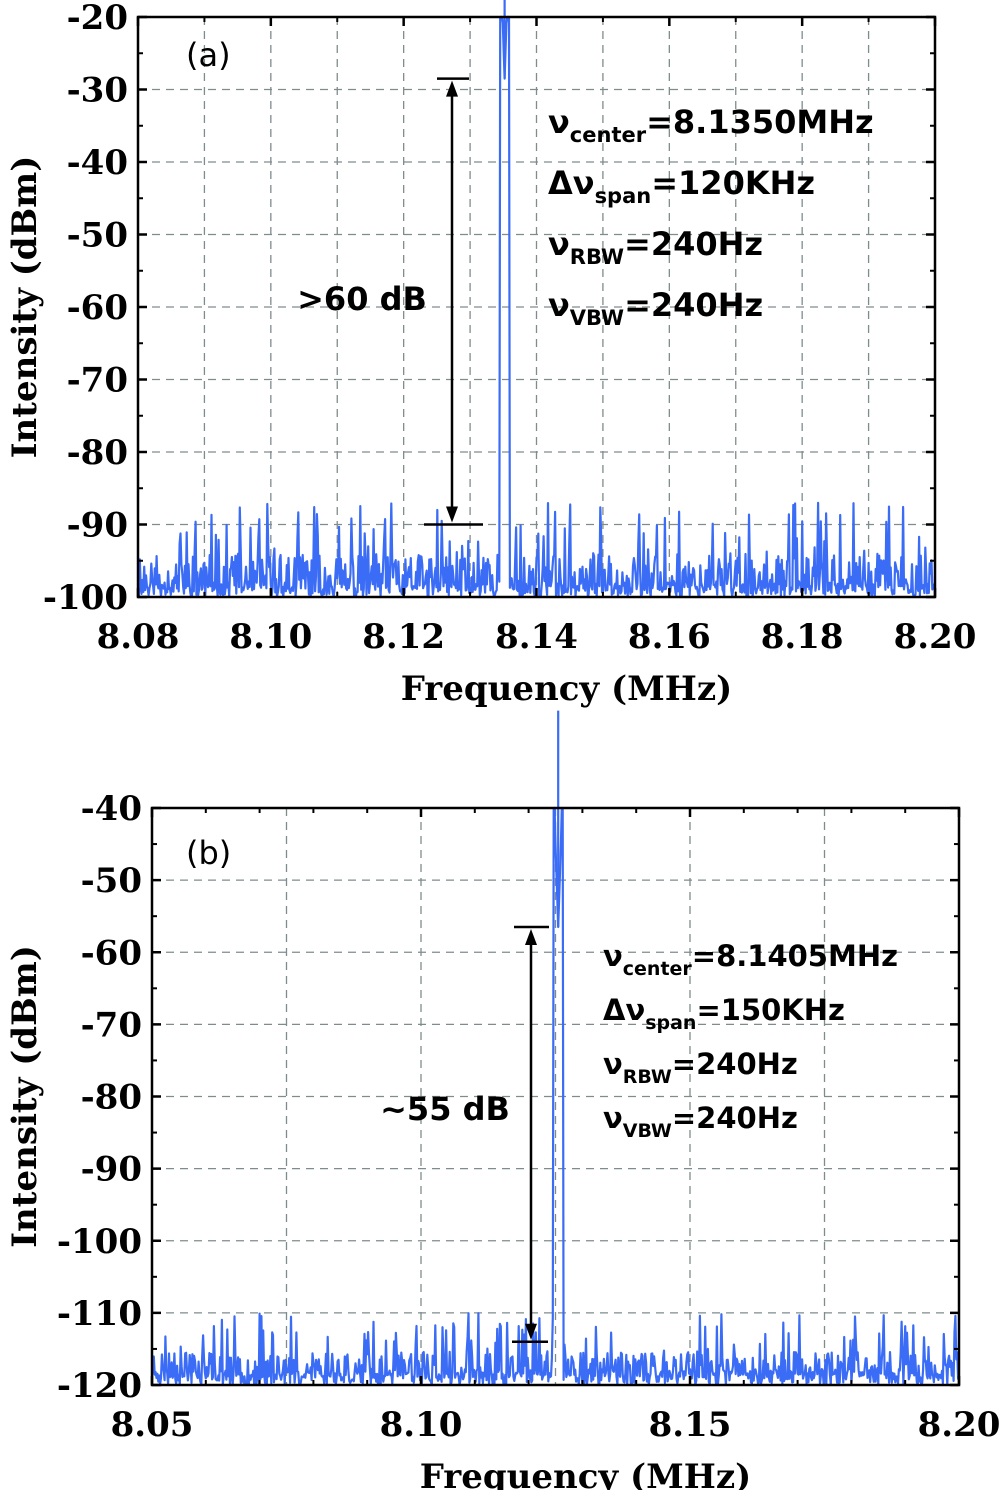  Describe the element at coordinates (802, 637) in the screenshot. I see `x-tick-label: 8.18` at that location.